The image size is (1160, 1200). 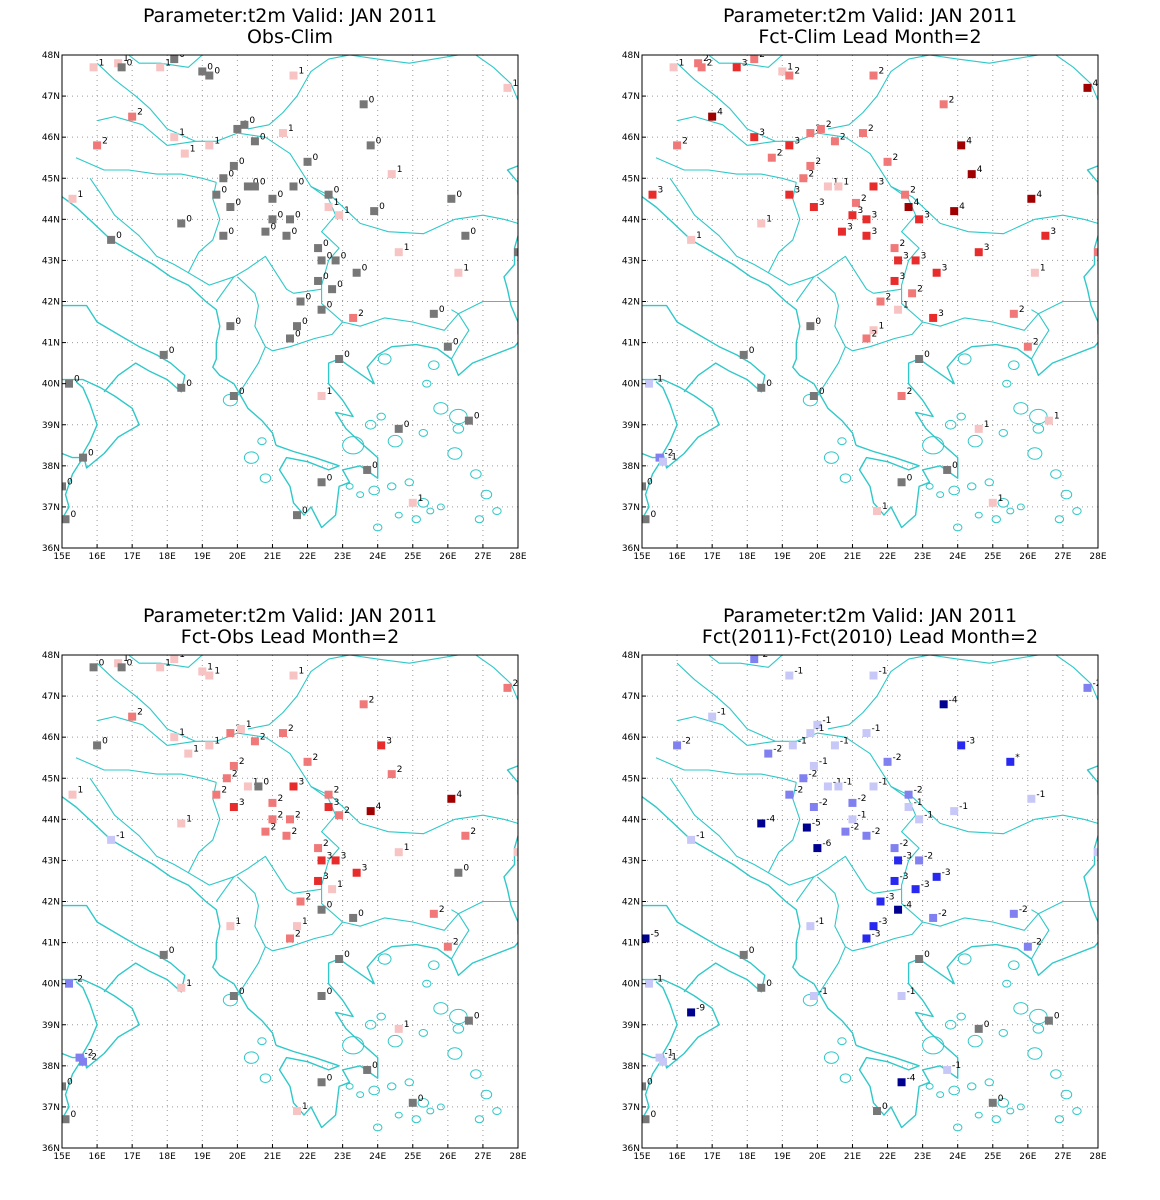 I want to click on lon-tick-label: 25E, so click(x=412, y=557).